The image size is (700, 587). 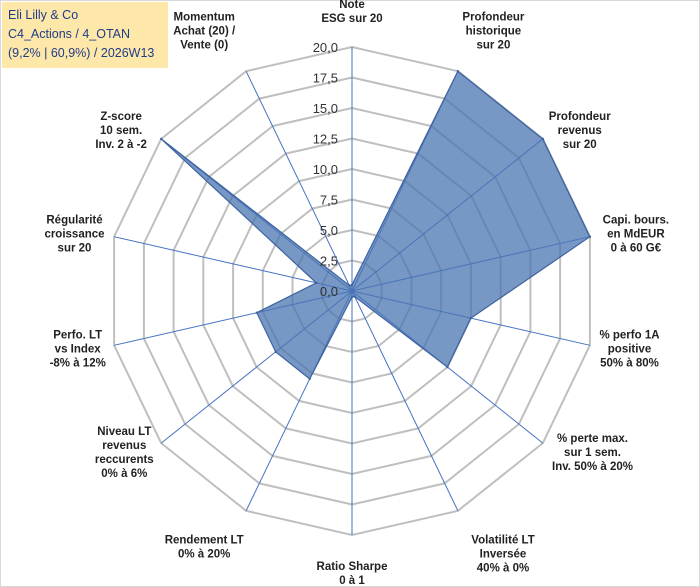 I want to click on axis-label-3-line-0: Capi. bours., so click(x=636, y=221).